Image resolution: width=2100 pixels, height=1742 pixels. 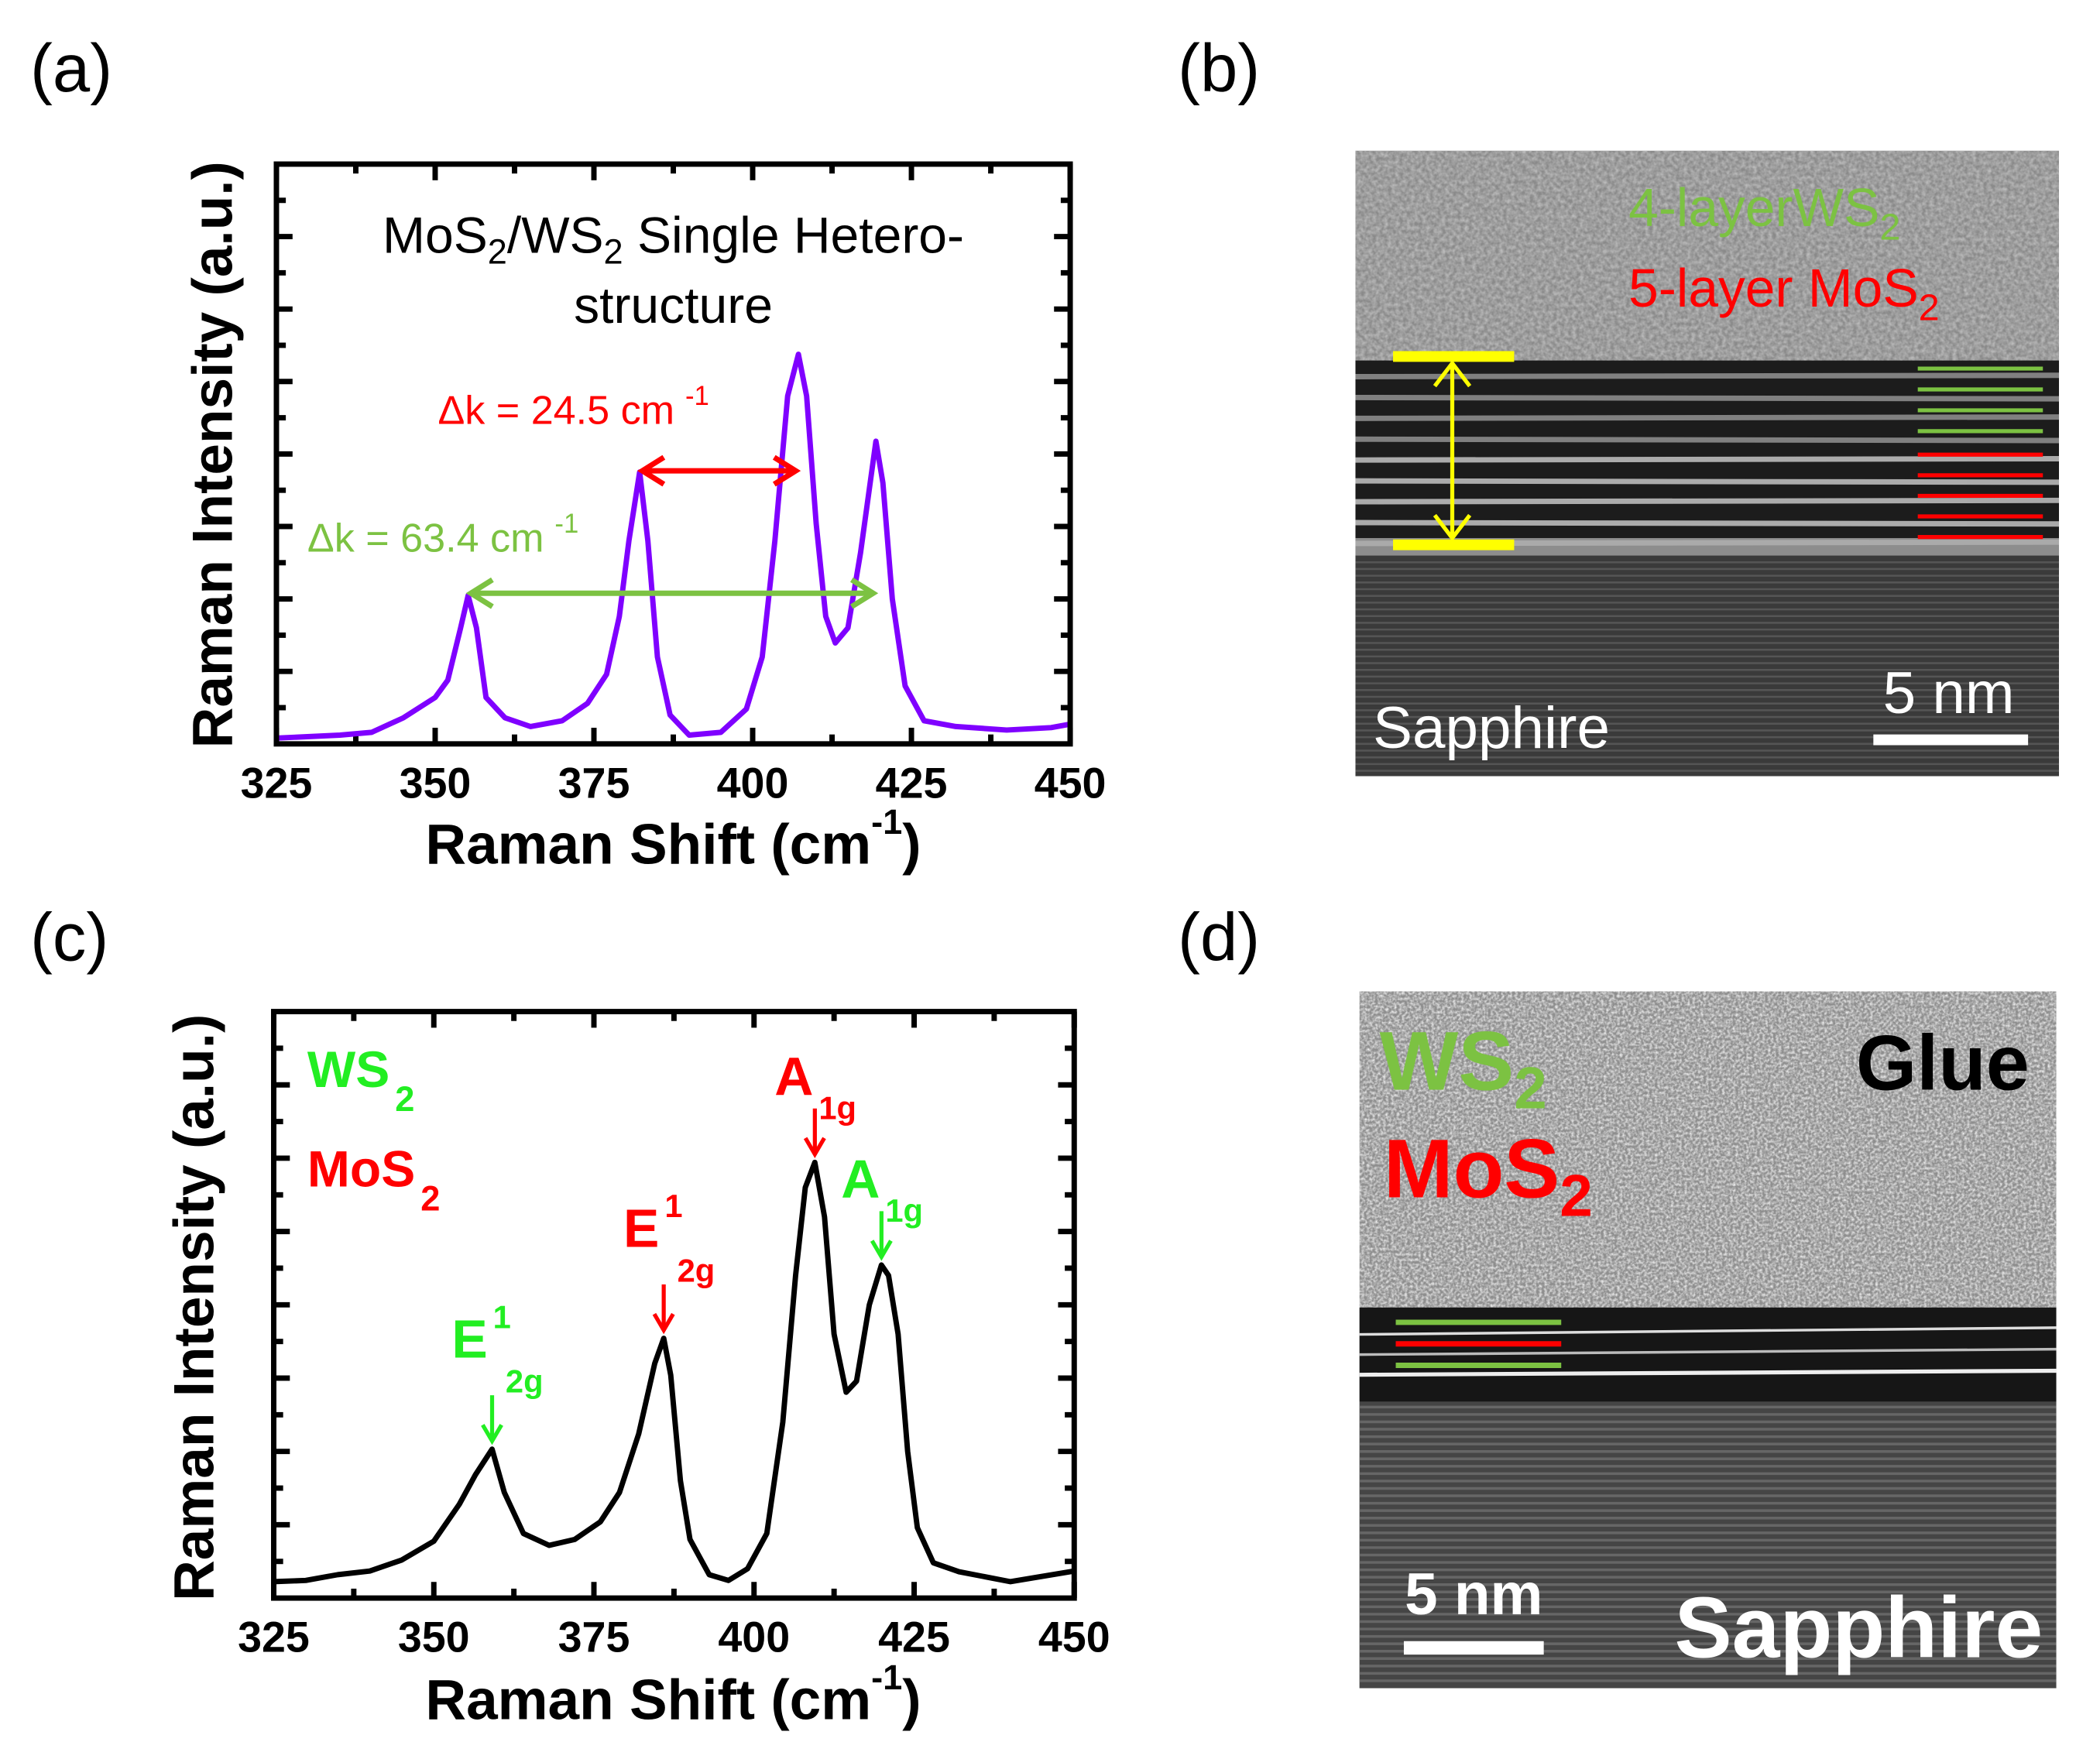 I want to click on chart-title-a: MoS2/WS2 Single Hetero-, so click(x=673, y=240).